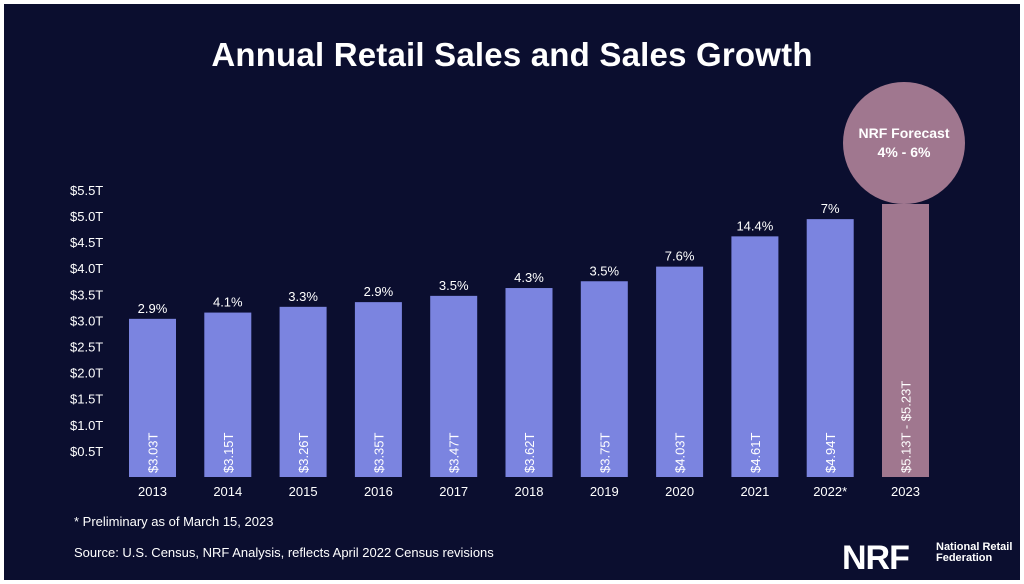  I want to click on forecast-title: NRF Forecast, so click(904, 133).